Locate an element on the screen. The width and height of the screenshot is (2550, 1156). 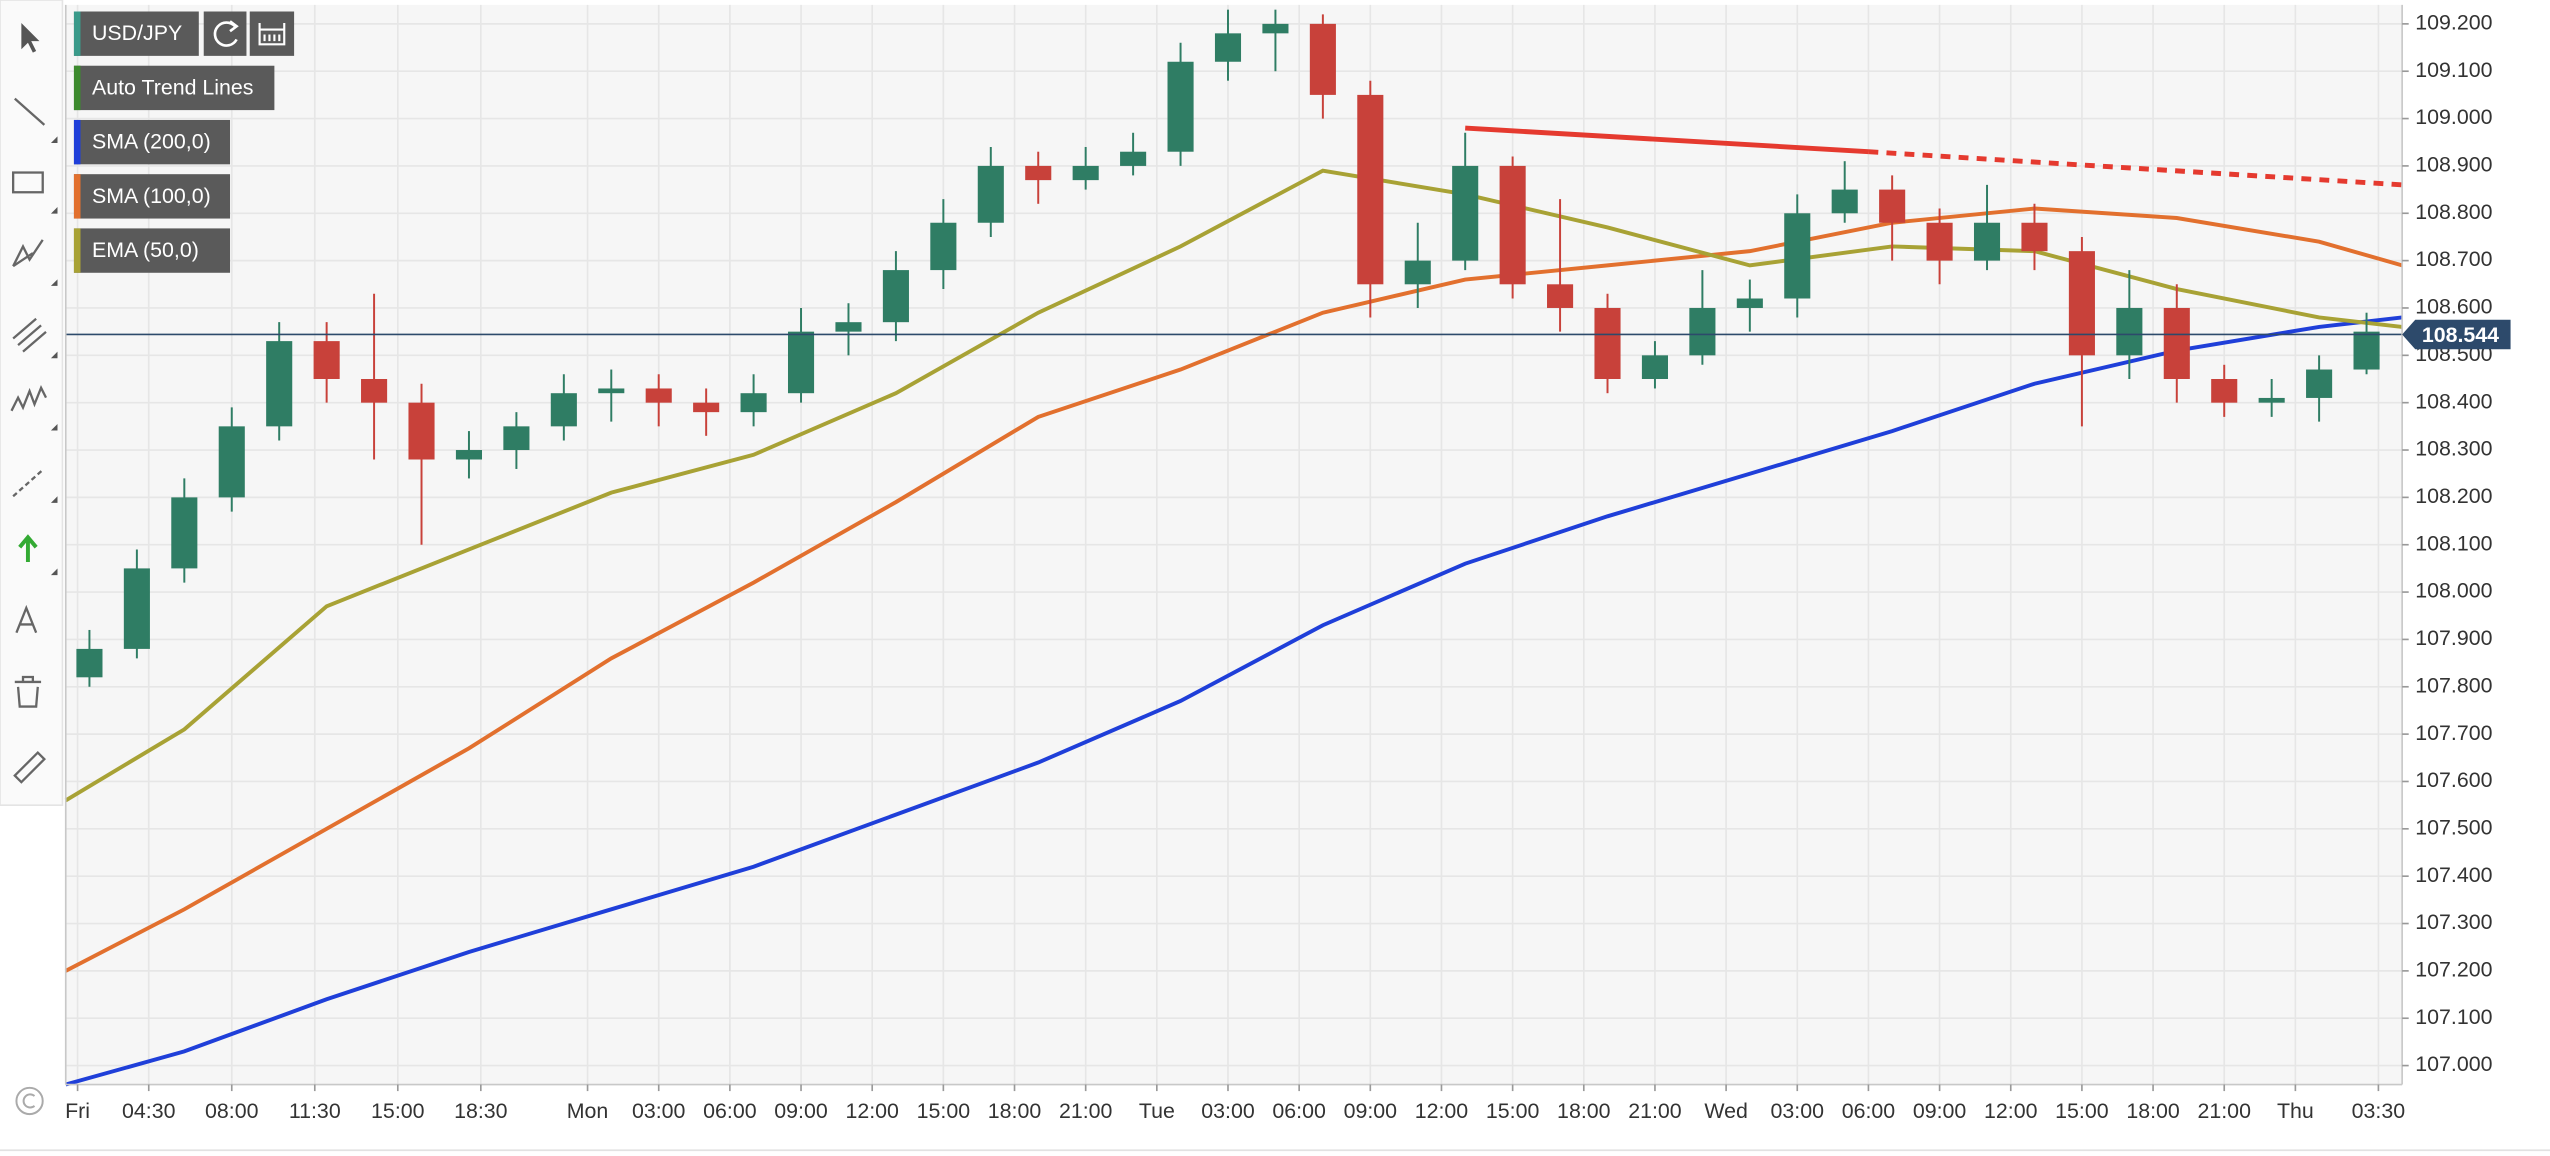
last-price-label: 108.544 is located at coordinates (2460, 335).